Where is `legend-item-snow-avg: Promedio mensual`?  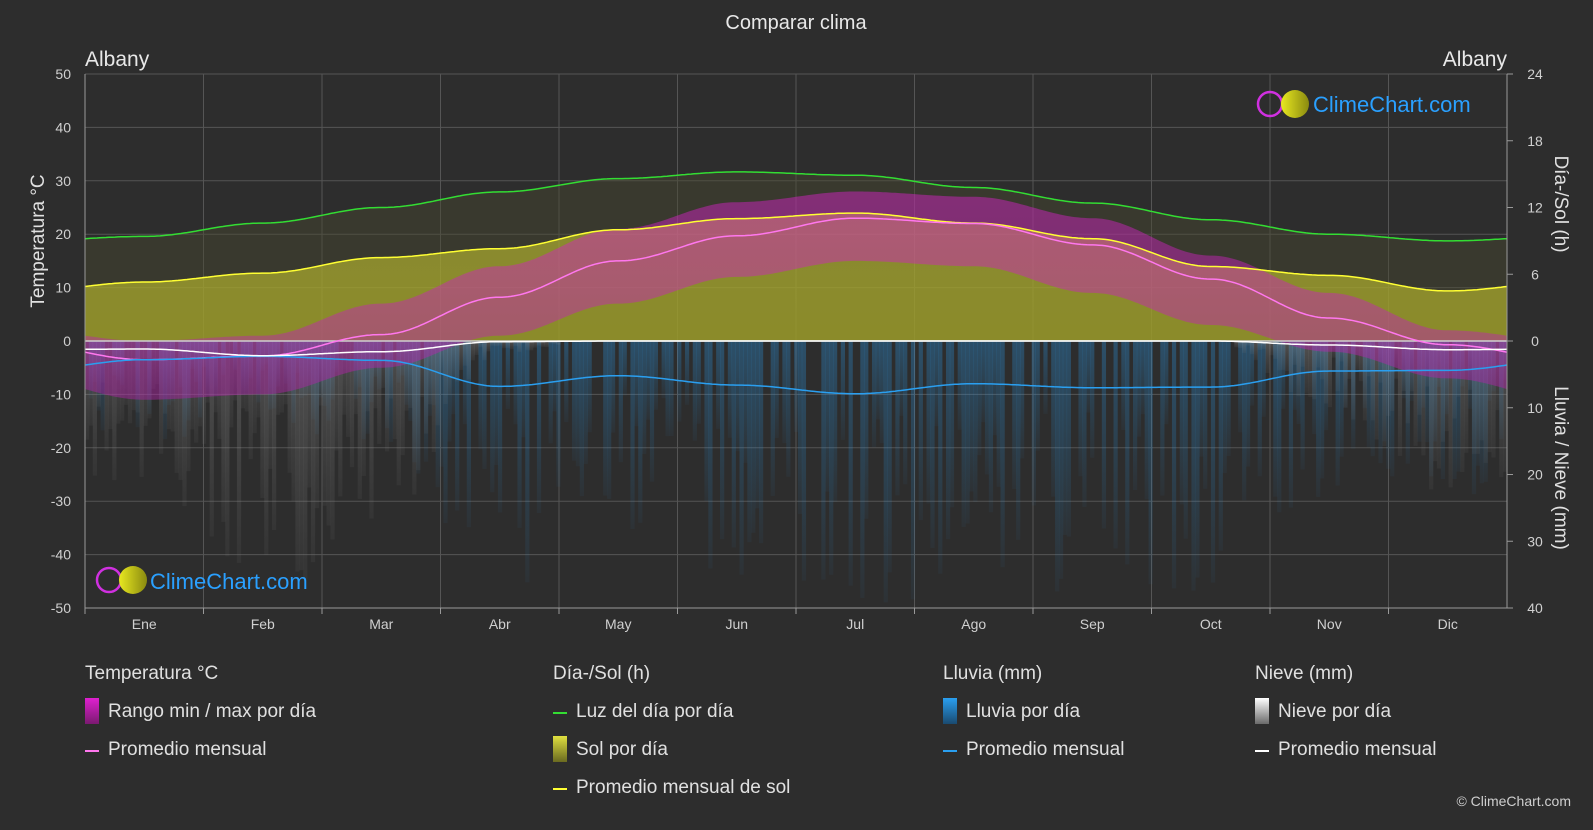
legend-item-snow-avg: Promedio mensual is located at coordinates (1345, 755).